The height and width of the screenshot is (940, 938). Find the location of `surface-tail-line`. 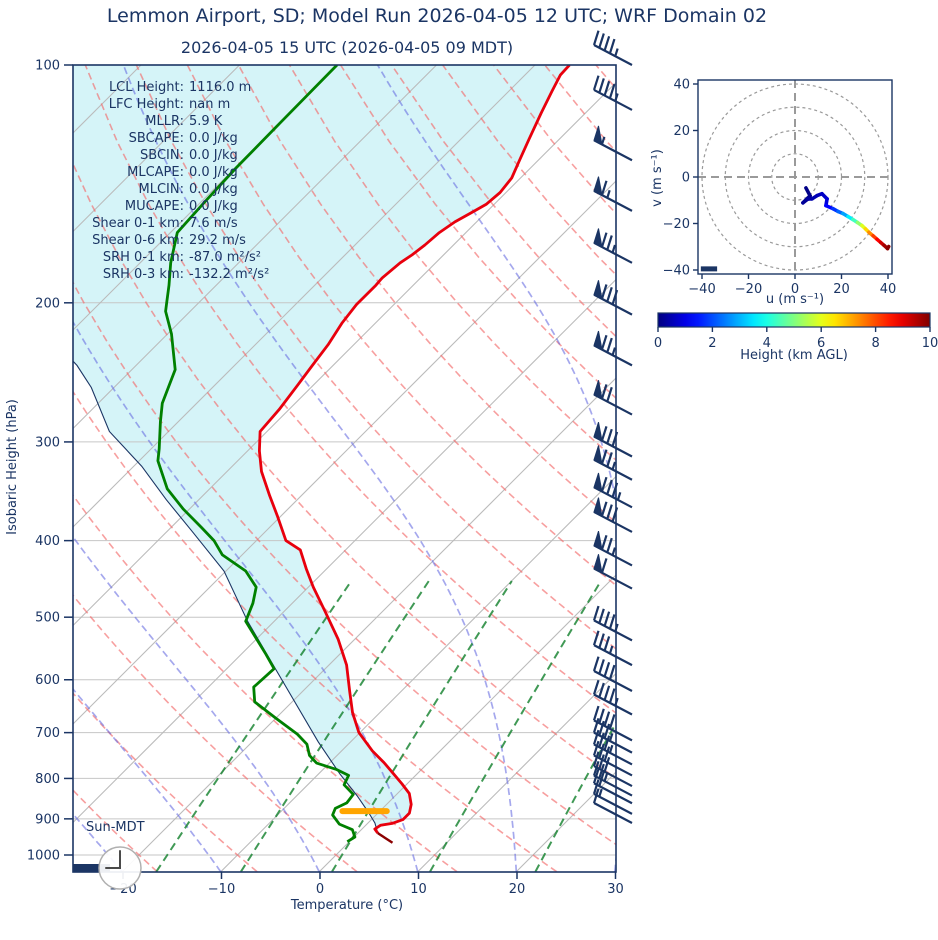

surface-tail-line is located at coordinates (385, 838).